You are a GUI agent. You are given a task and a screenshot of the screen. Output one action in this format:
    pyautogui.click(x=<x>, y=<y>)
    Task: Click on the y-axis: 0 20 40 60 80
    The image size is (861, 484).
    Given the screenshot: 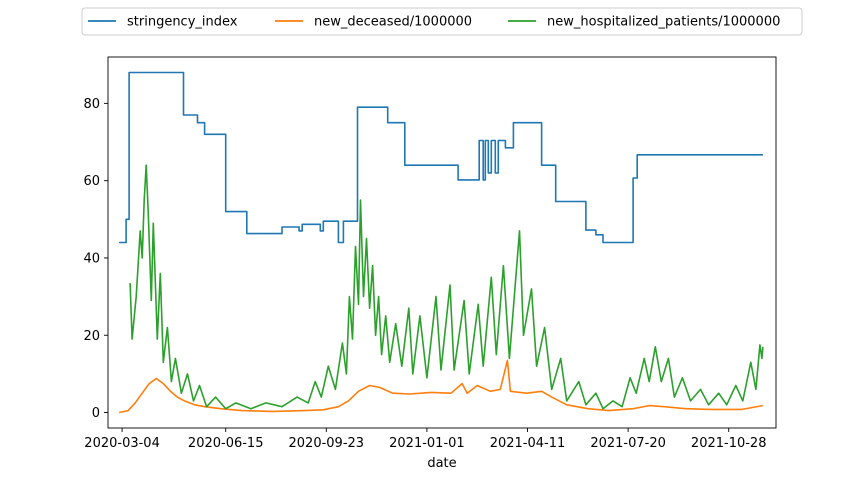 What is the action you would take?
    pyautogui.click(x=95, y=259)
    